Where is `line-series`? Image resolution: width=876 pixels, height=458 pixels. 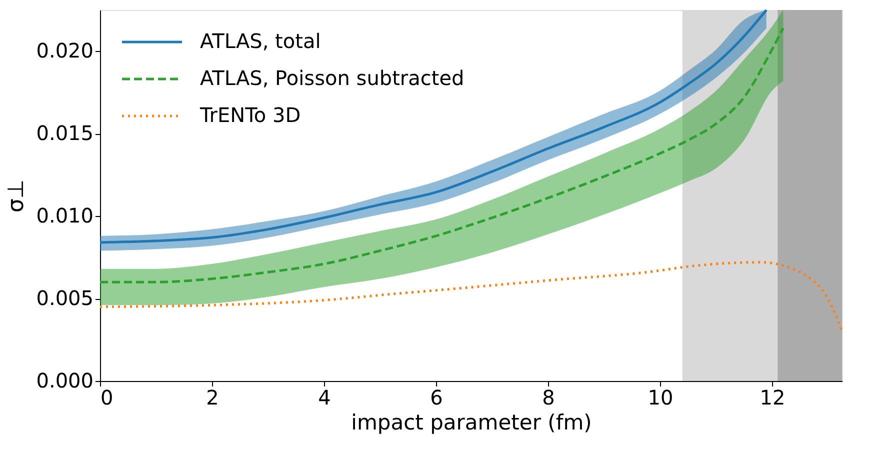
line-series is located at coordinates (470, 296).